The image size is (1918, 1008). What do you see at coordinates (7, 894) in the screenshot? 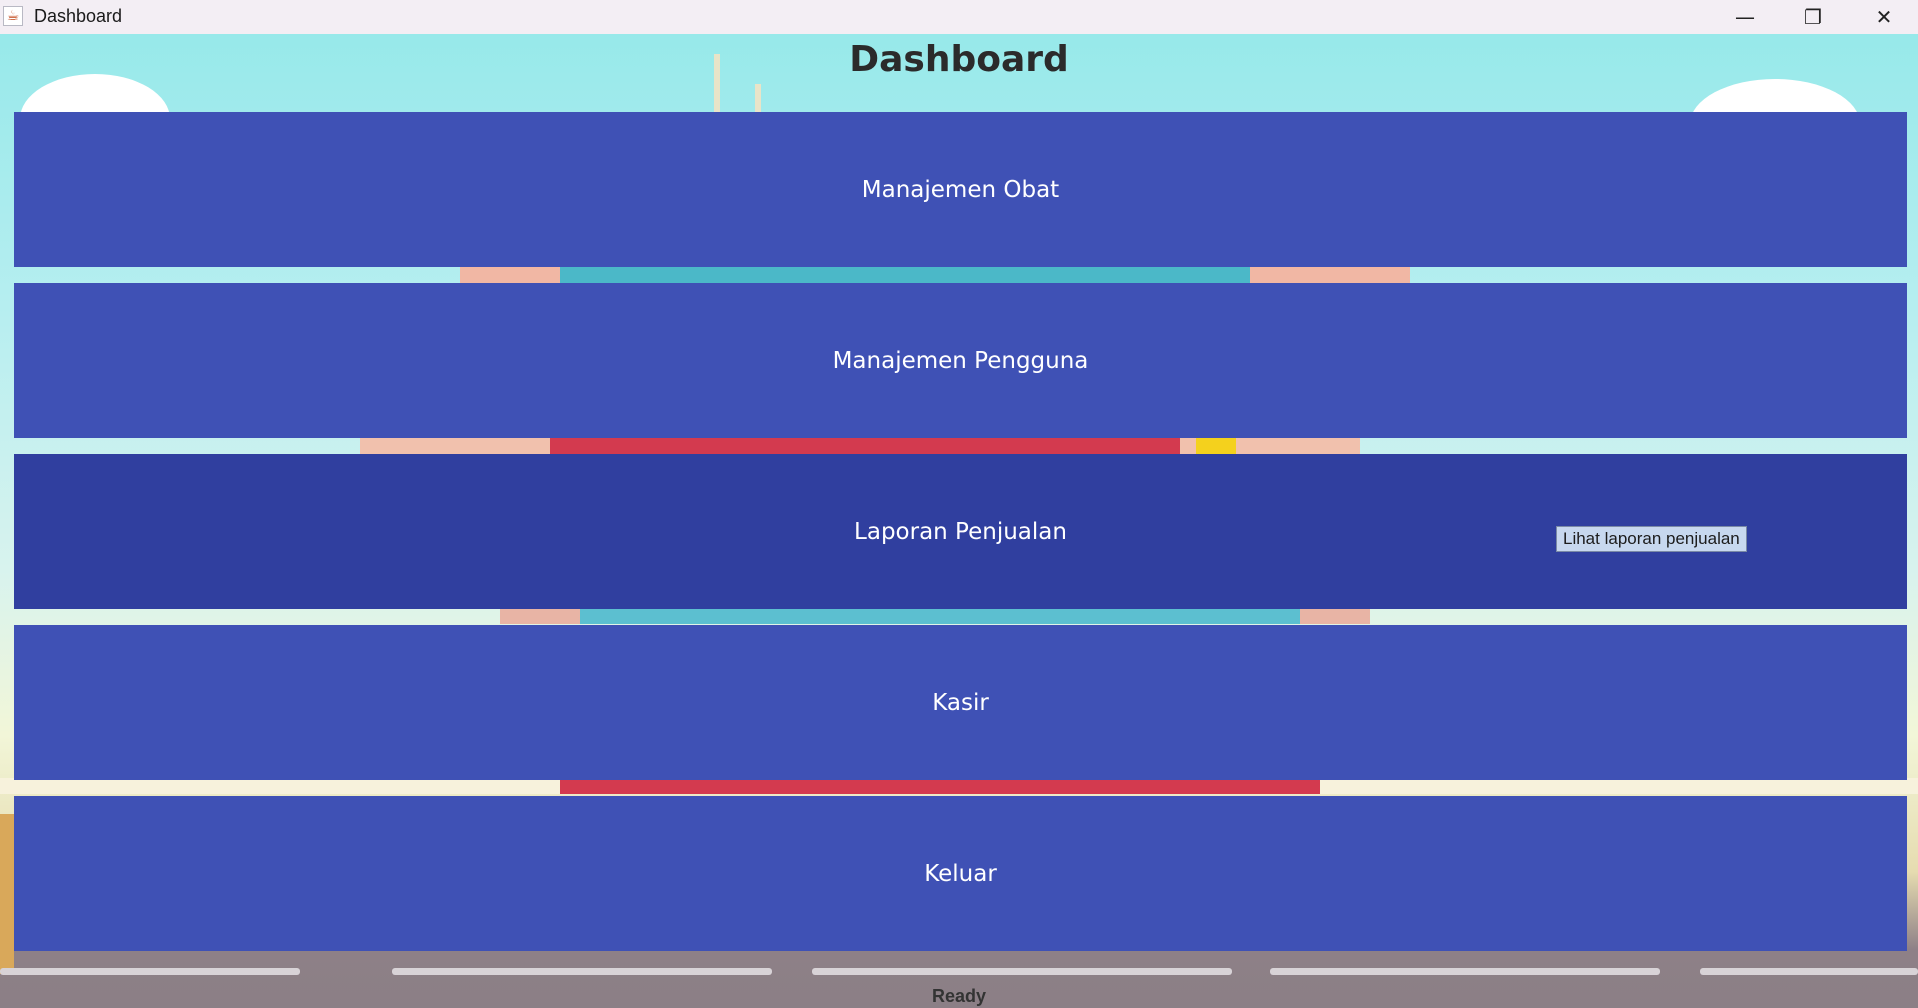
I see `fence` at bounding box center [7, 894].